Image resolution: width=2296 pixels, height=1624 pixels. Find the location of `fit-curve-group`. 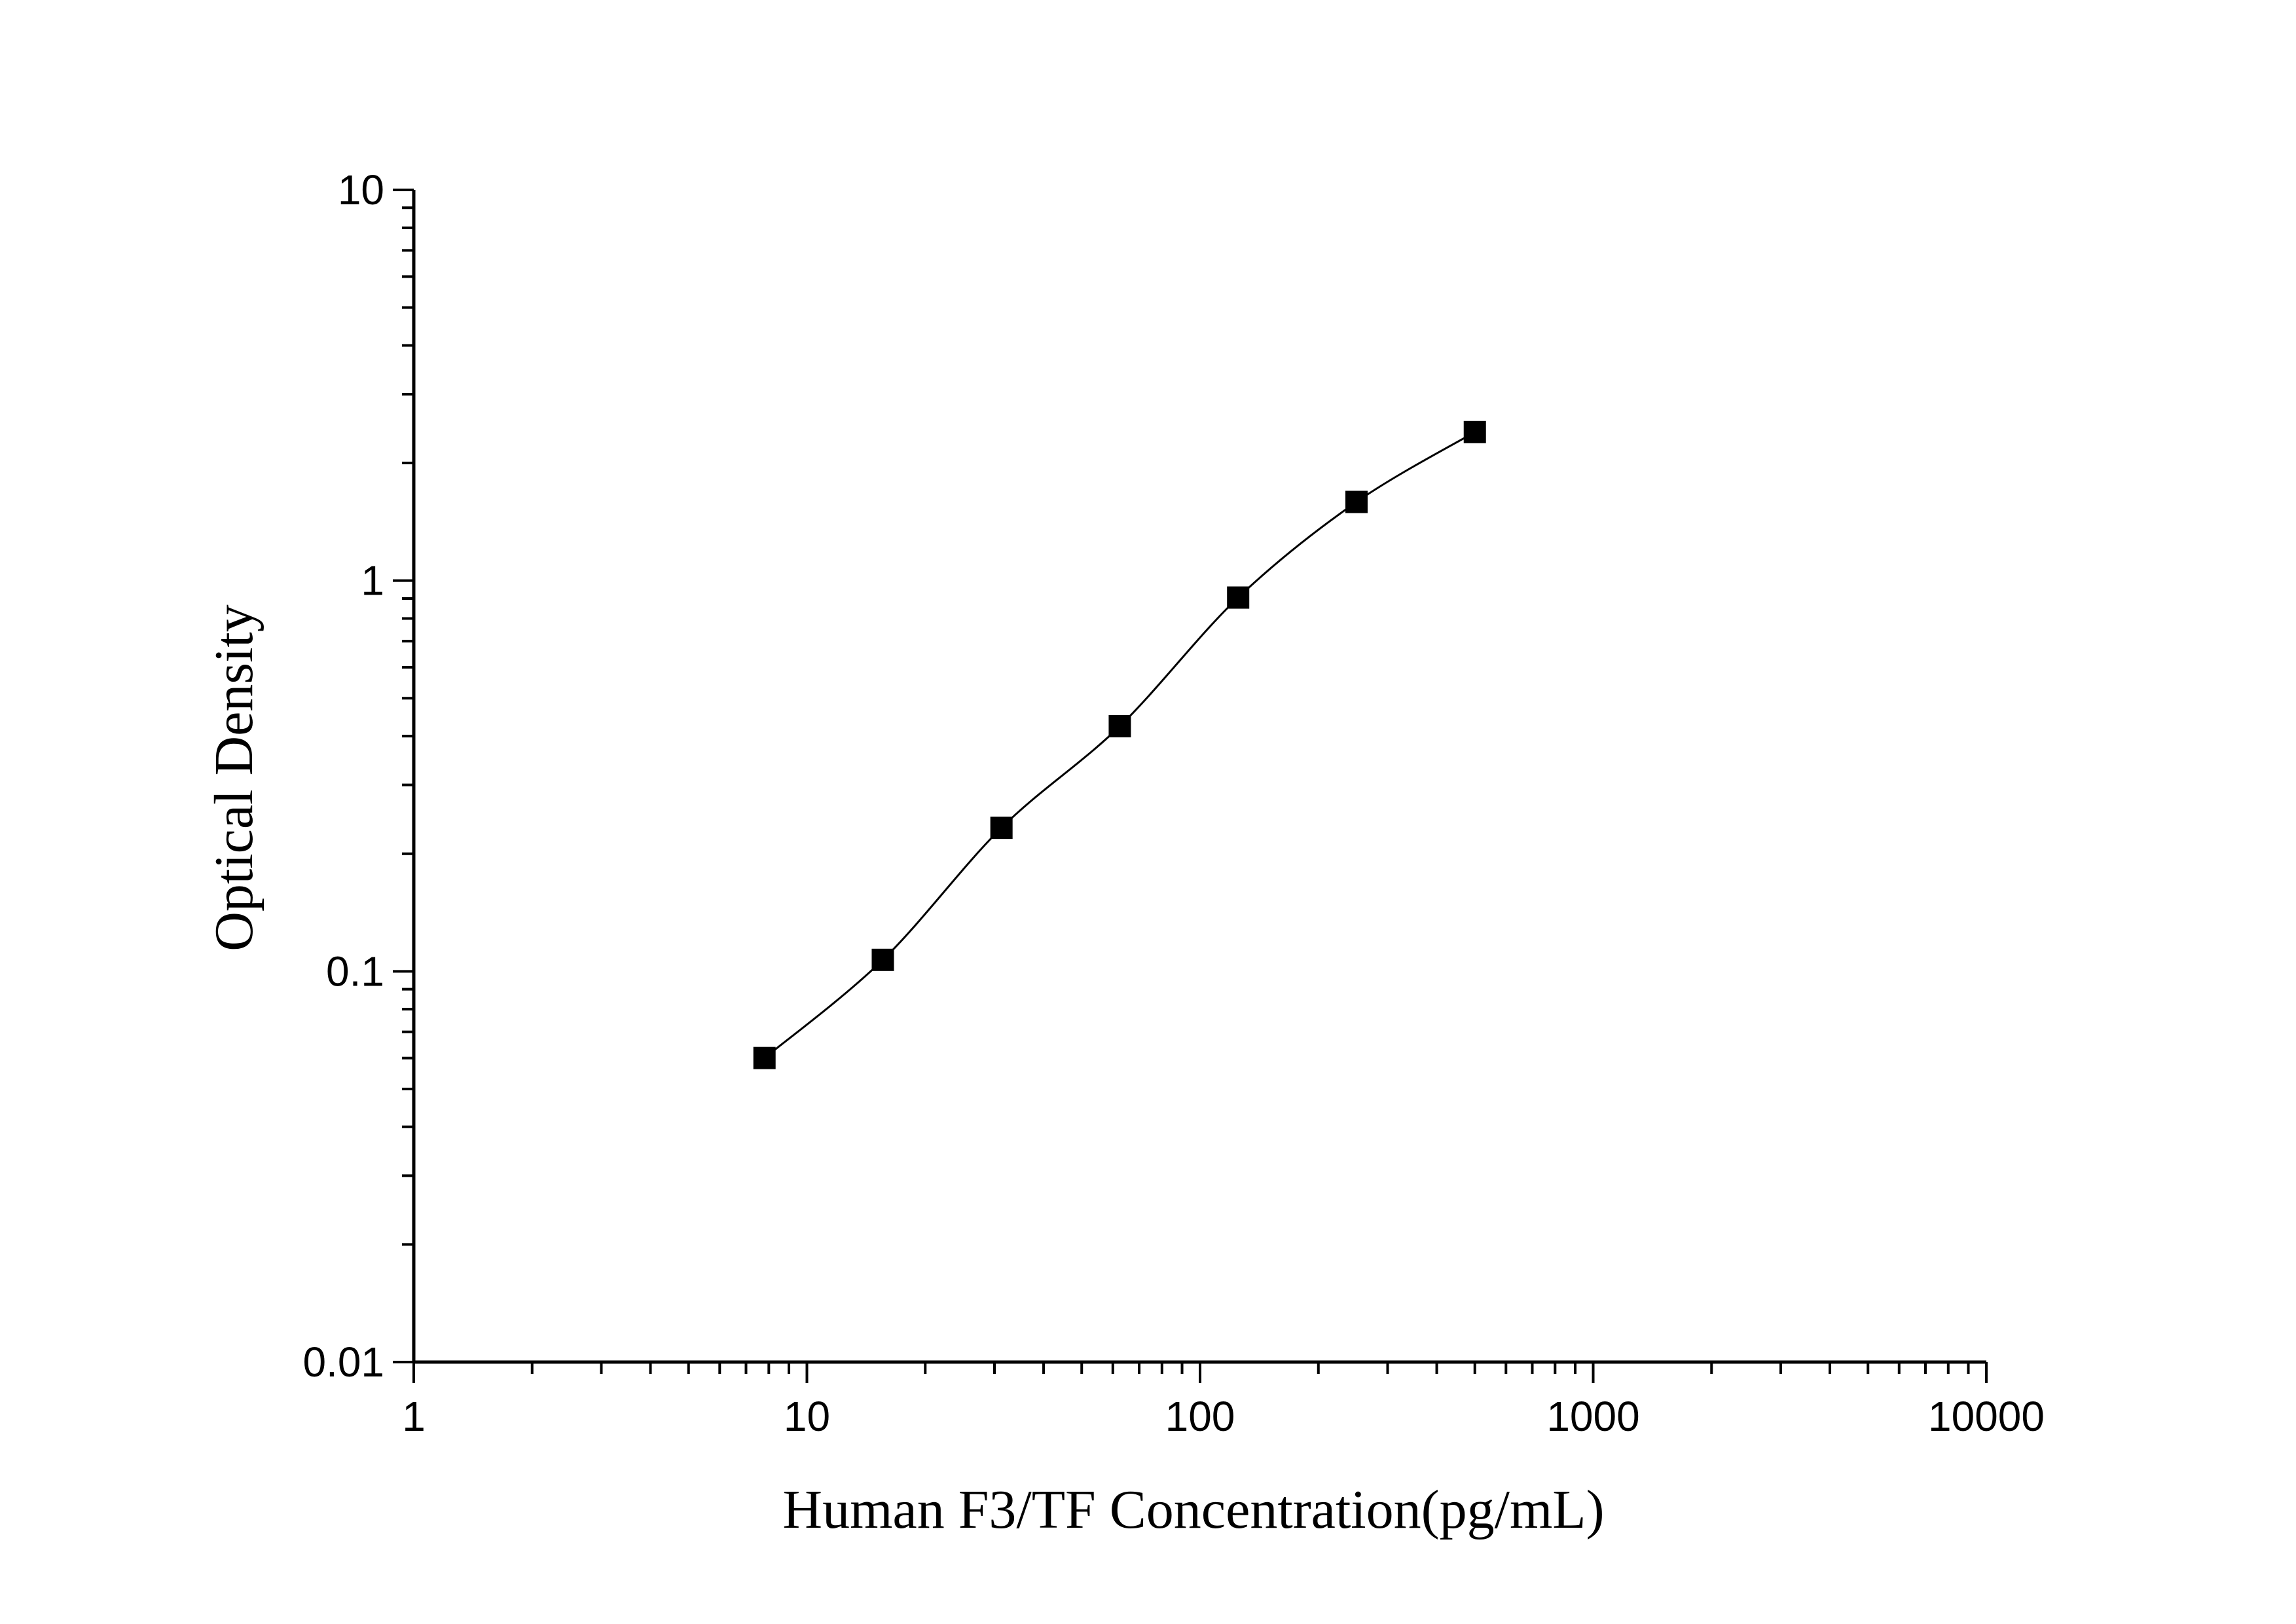

fit-curve-group is located at coordinates (1119, 745).